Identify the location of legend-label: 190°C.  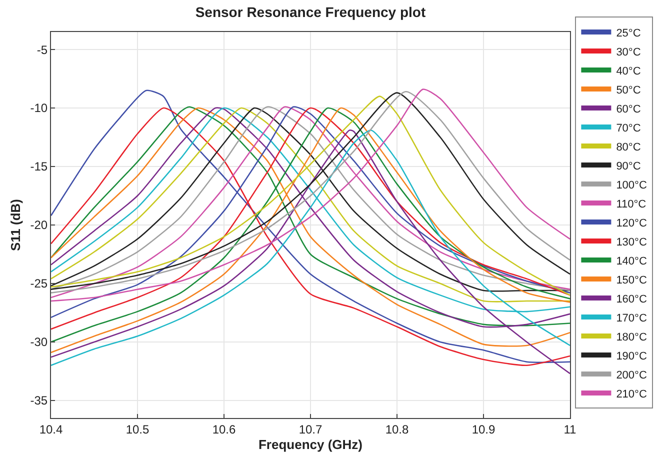
(631, 356).